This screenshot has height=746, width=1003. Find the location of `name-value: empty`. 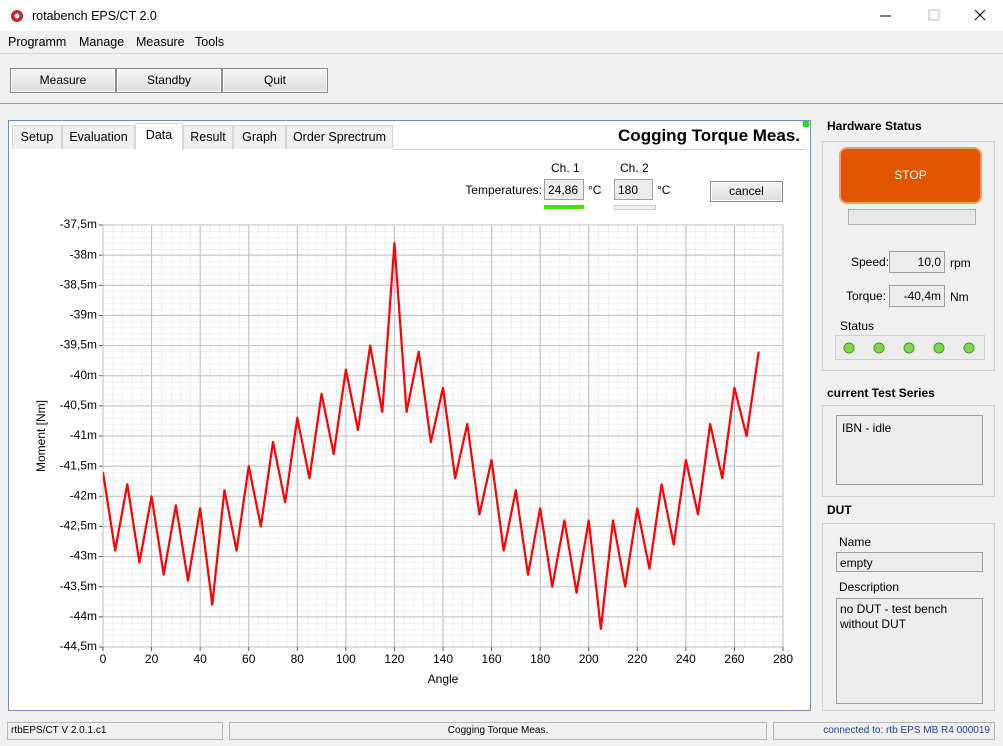

name-value: empty is located at coordinates (909, 562).